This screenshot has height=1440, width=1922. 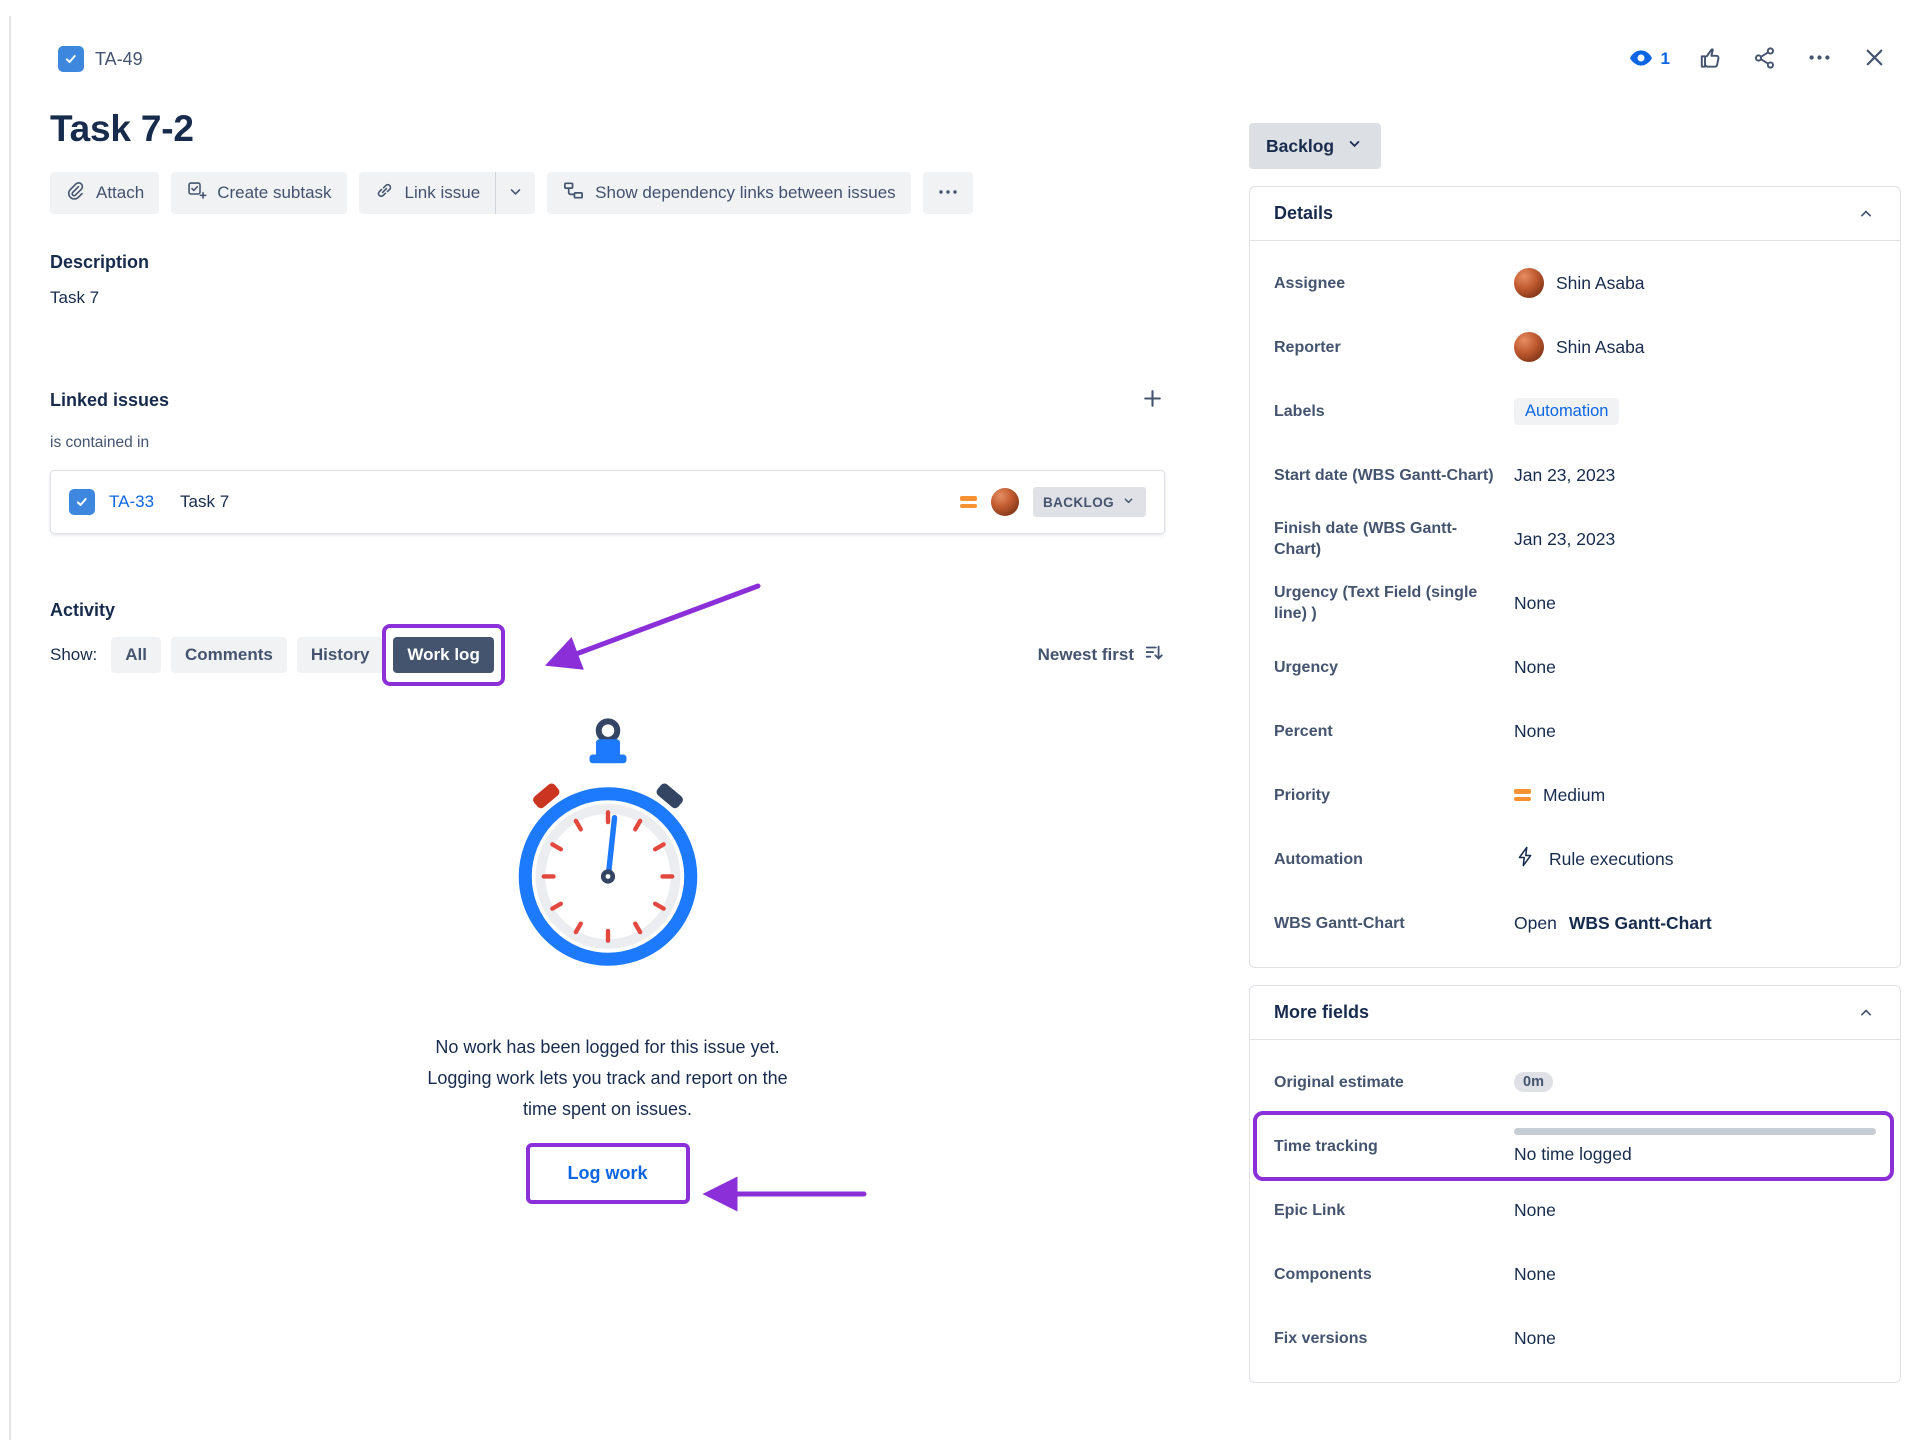 I want to click on sort-label: Newest first, so click(x=1085, y=654).